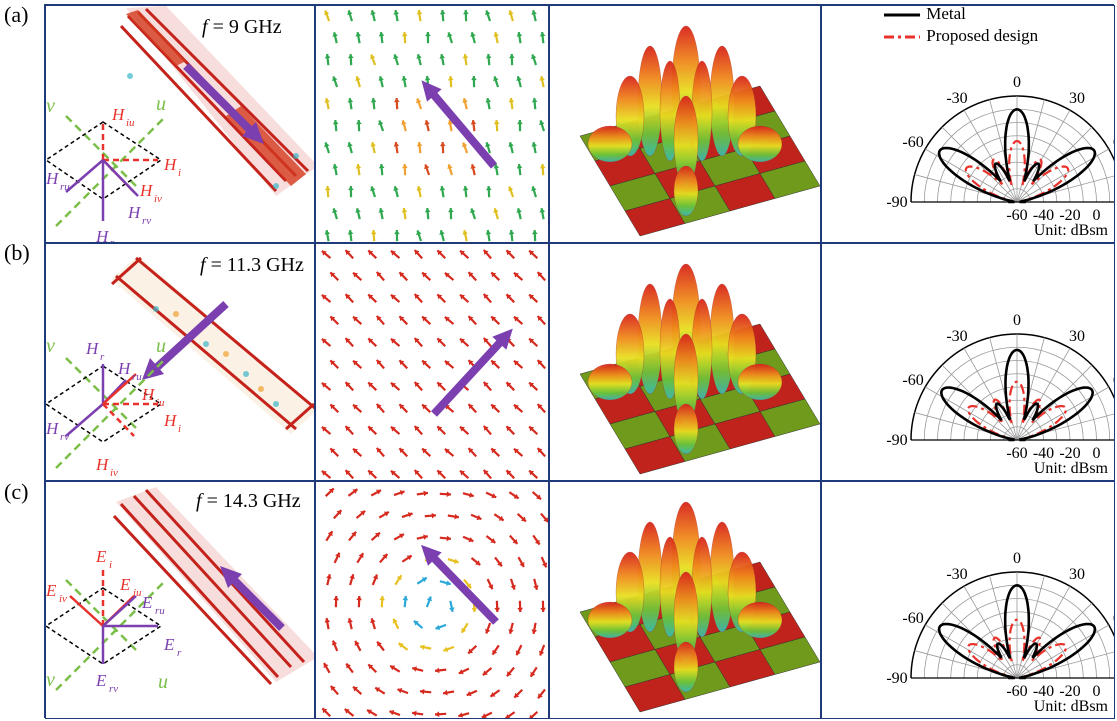 The image size is (1117, 721). What do you see at coordinates (163, 682) in the screenshot?
I see `svg-text: u` at bounding box center [163, 682].